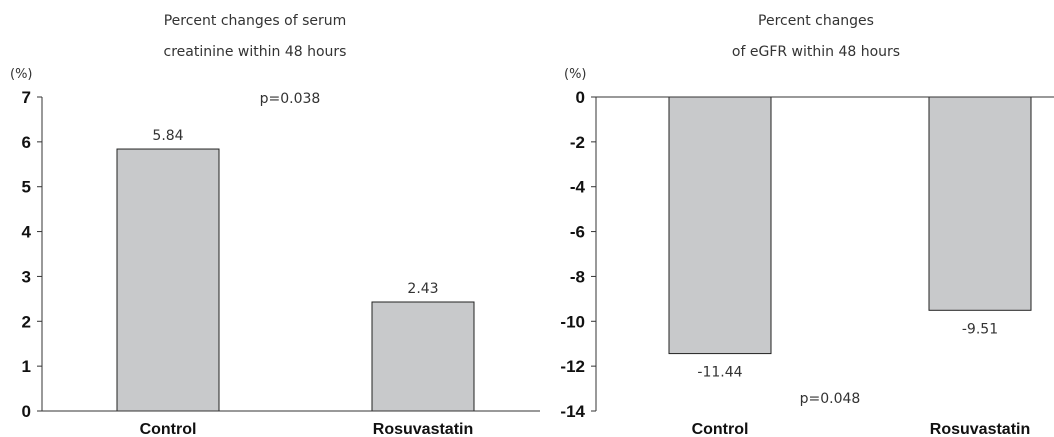 Image resolution: width=1054 pixels, height=437 pixels. I want to click on chart-title-line: creatinine within 48 hours, so click(255, 52).